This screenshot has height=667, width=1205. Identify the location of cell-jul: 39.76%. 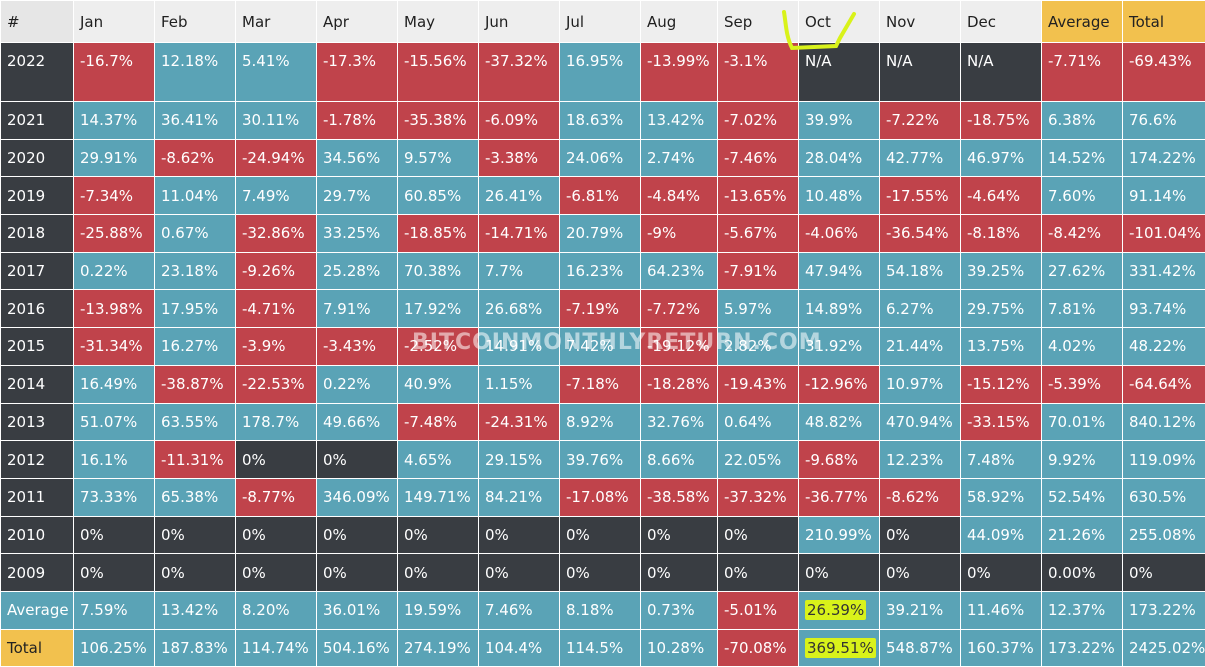
(600, 460).